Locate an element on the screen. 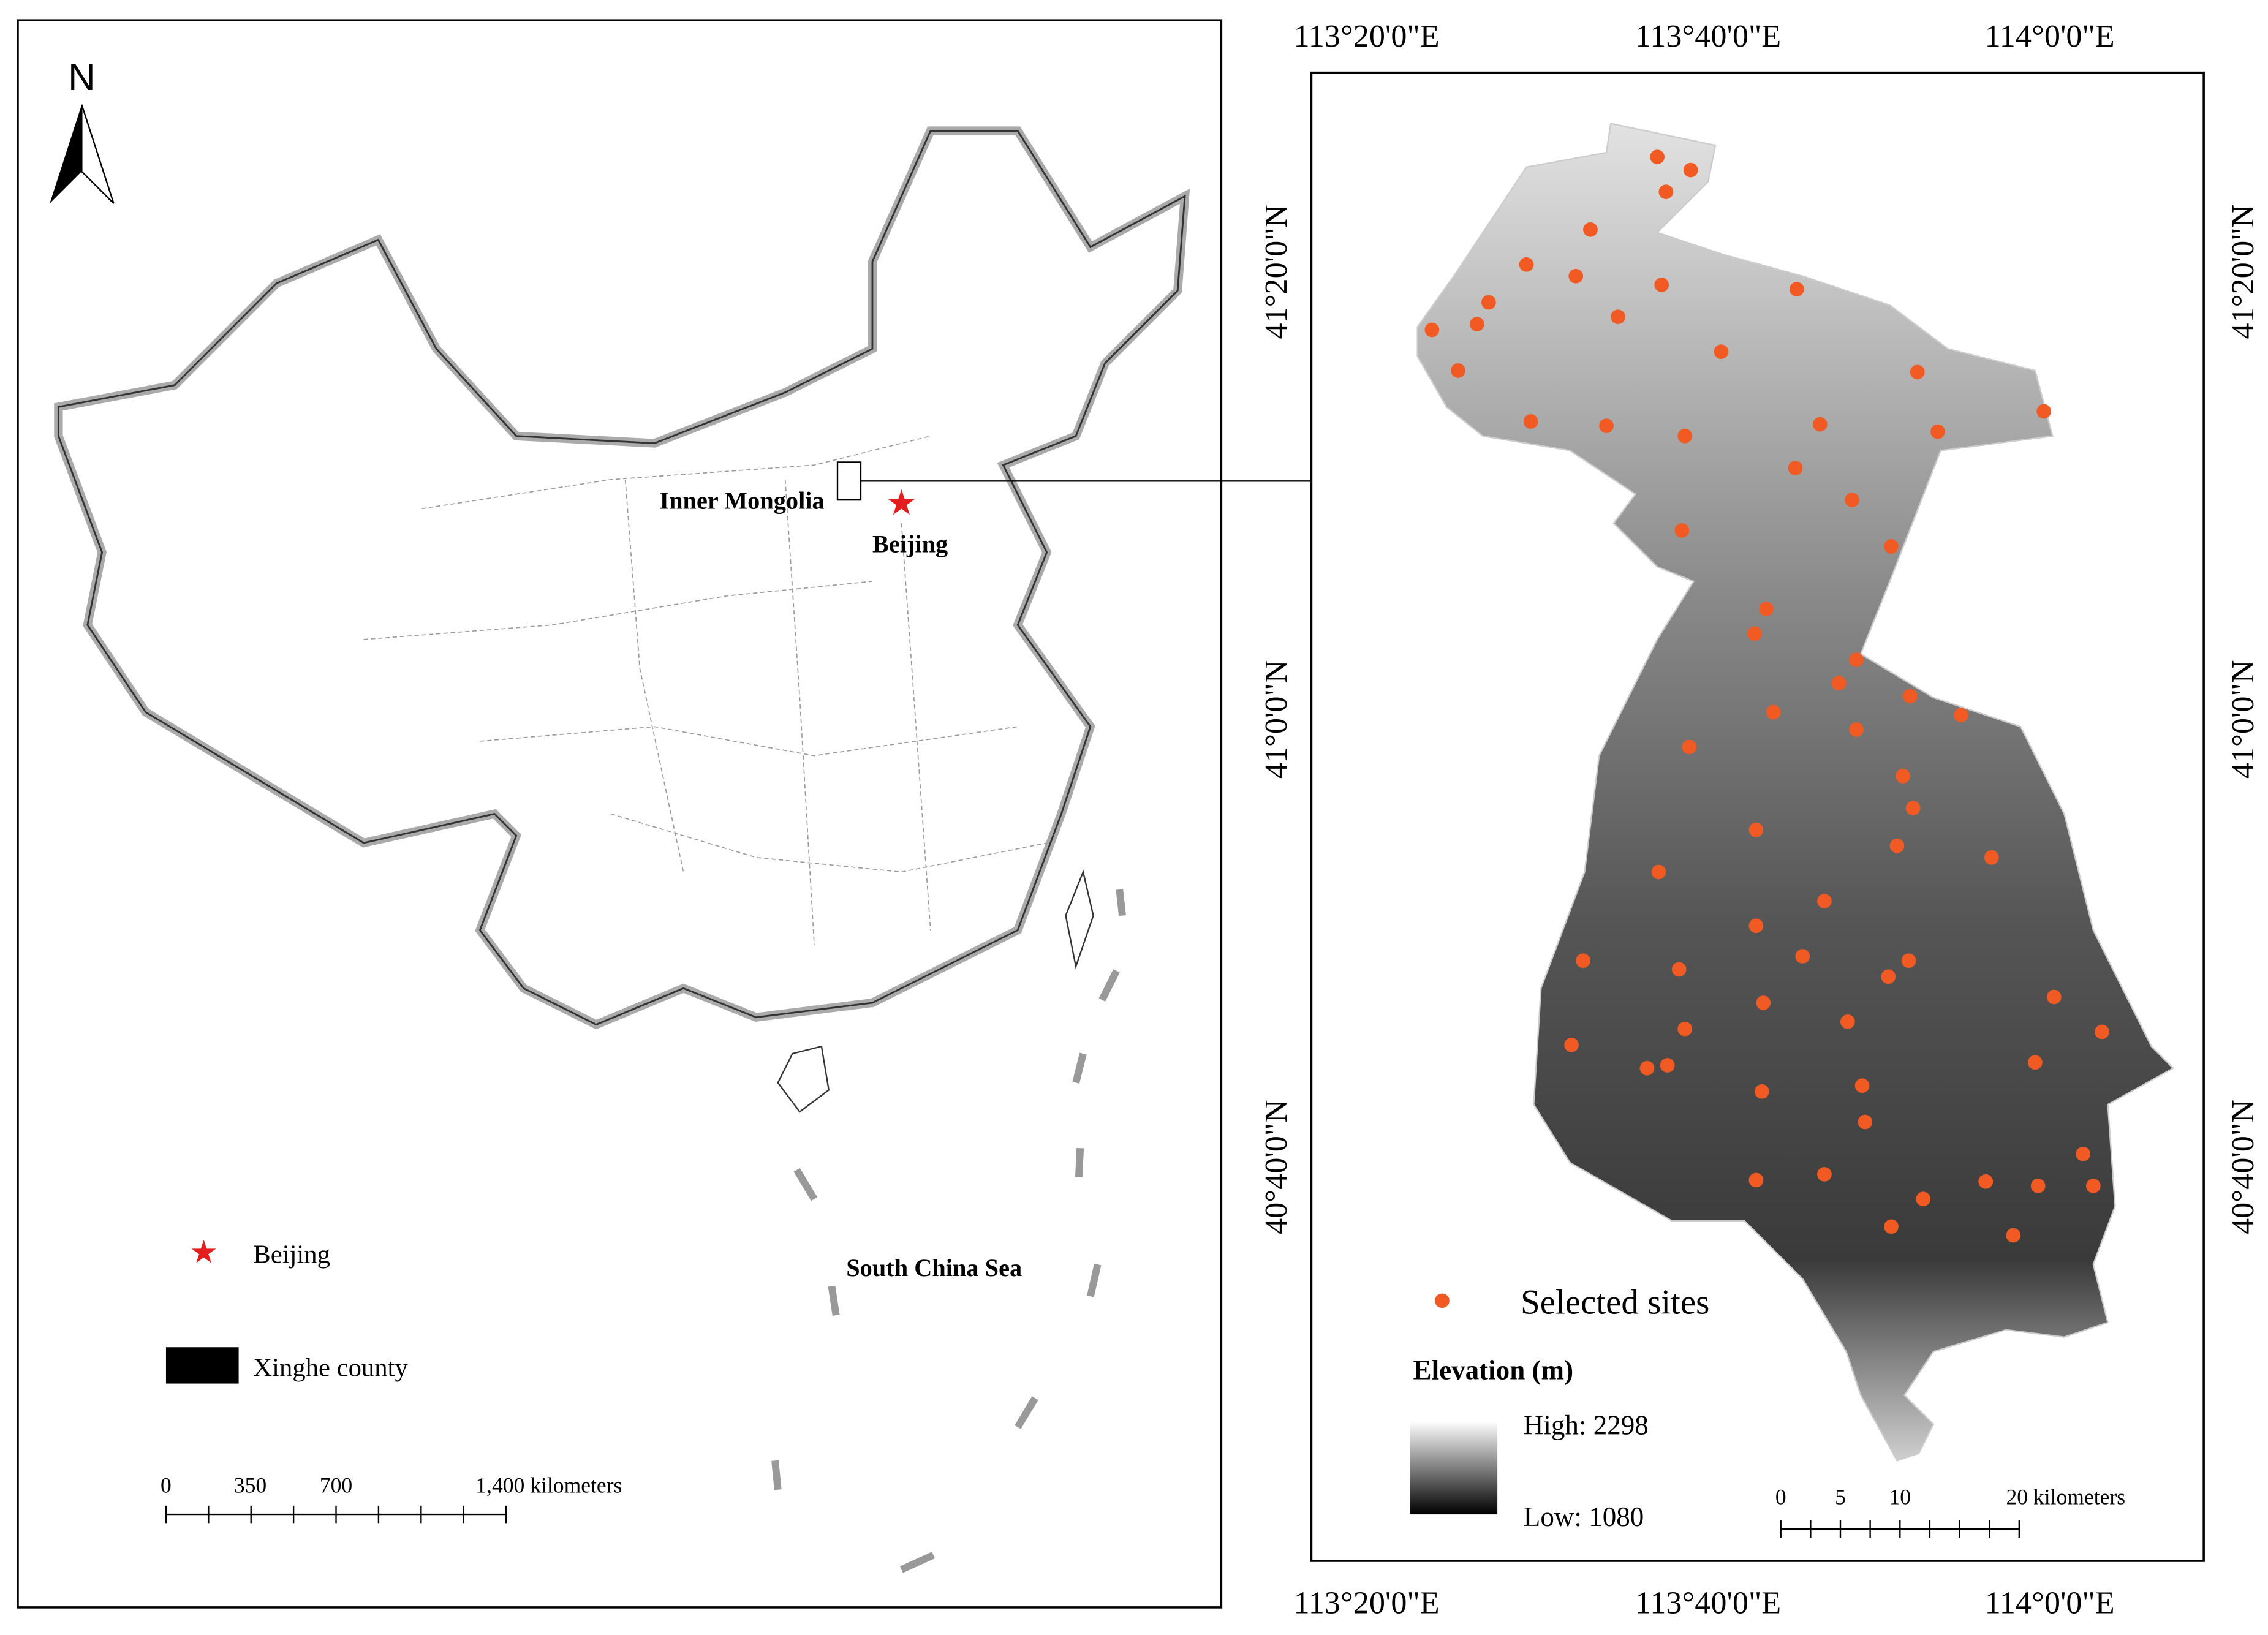 The width and height of the screenshot is (2268, 1635). legend-high: High: 2298 is located at coordinates (1587, 1425).